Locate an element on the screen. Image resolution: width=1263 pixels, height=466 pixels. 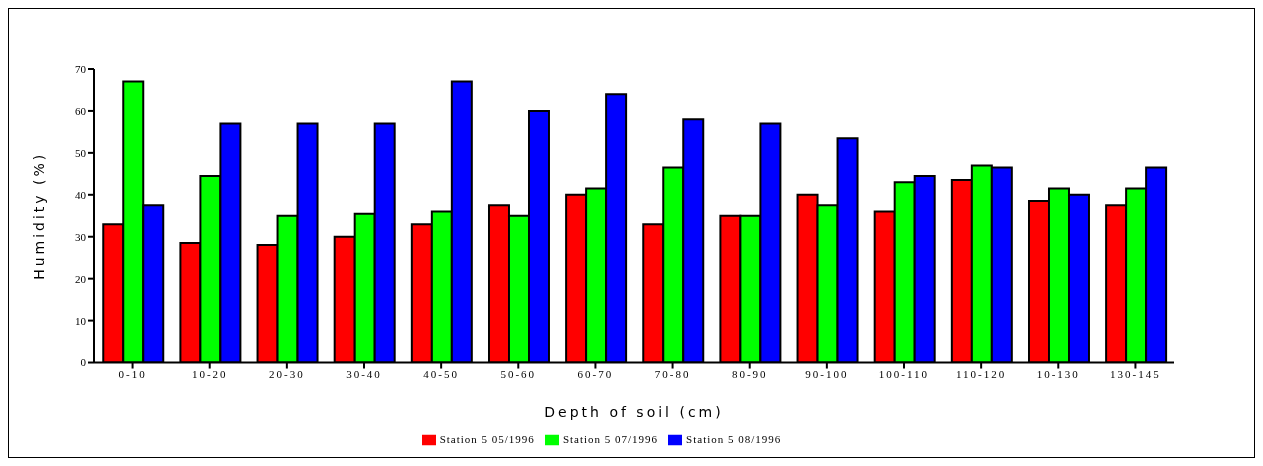
x-tick-label: 10-130 is located at coordinates (1058, 374).